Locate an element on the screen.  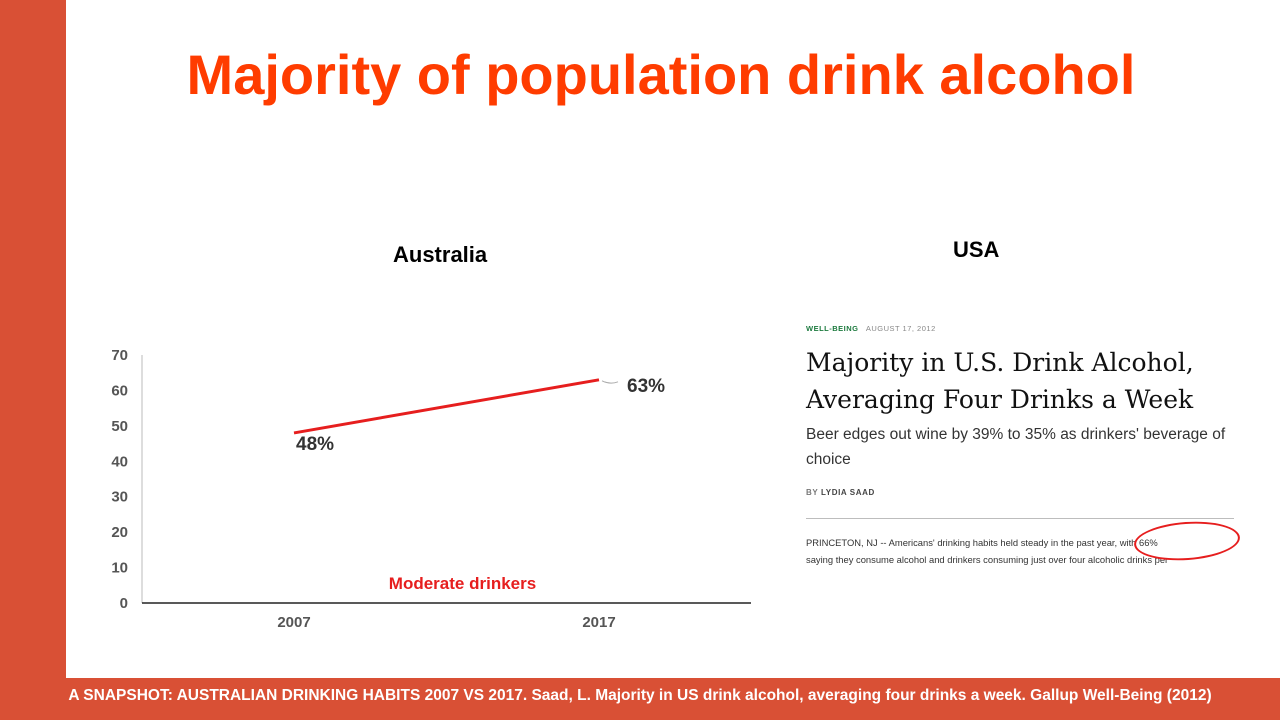
y-tick-label: 30 is located at coordinates (119, 497).